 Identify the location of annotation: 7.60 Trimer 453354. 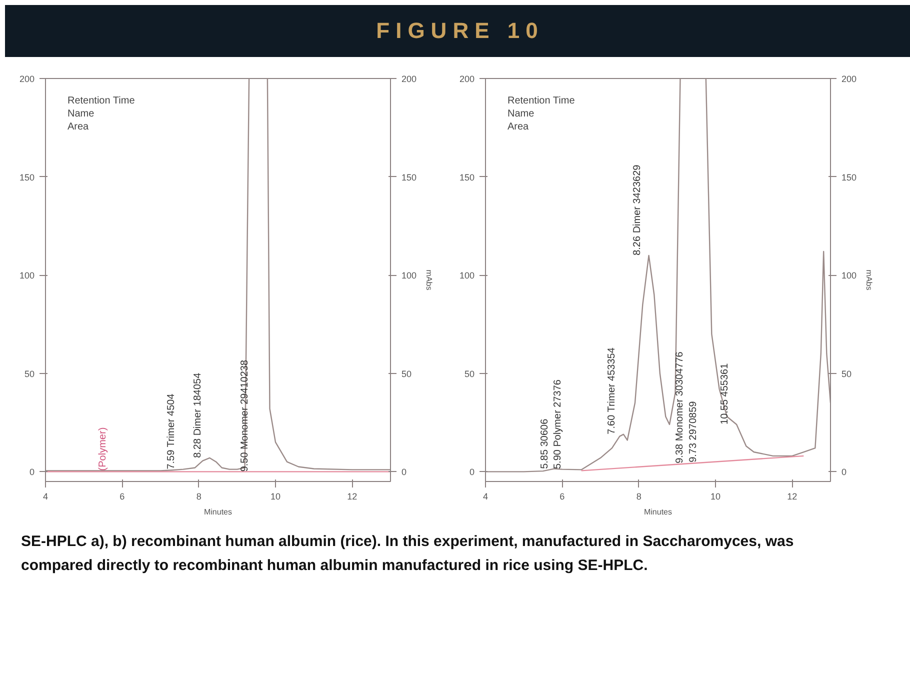
(612, 390).